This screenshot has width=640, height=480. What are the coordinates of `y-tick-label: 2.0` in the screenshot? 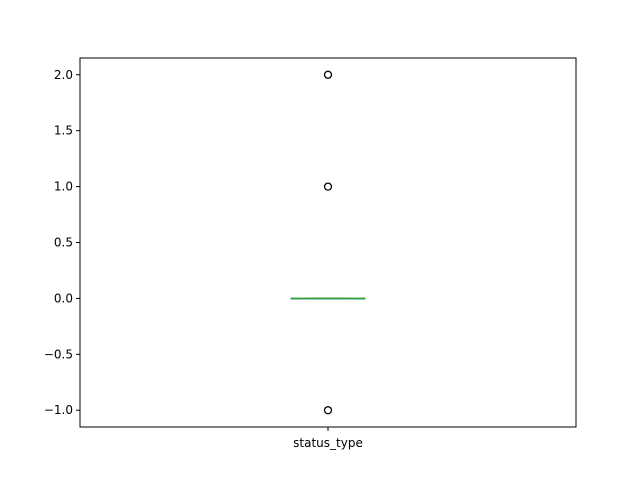 It's located at (63, 75).